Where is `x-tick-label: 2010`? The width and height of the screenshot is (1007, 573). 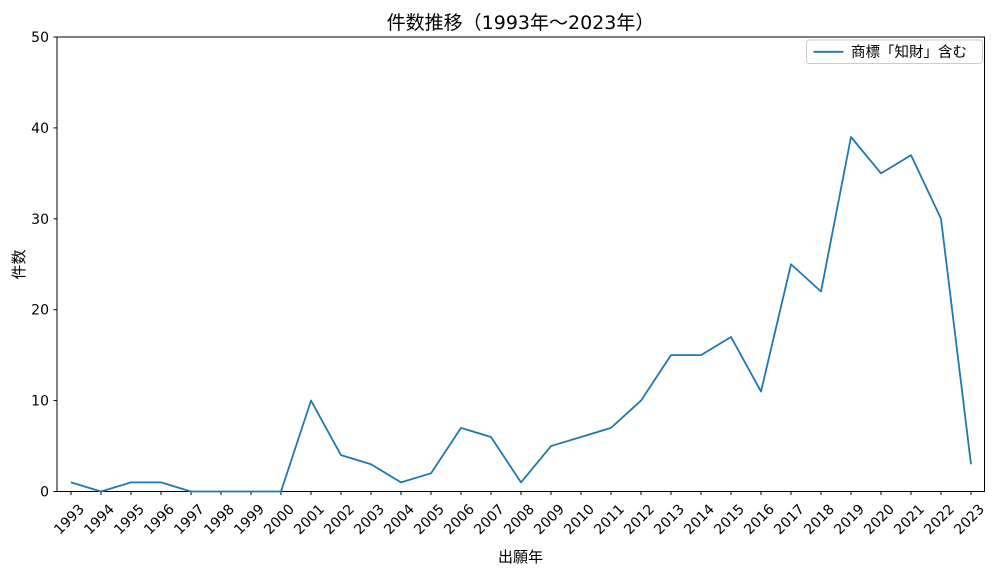 x-tick-label: 2010 is located at coordinates (579, 520).